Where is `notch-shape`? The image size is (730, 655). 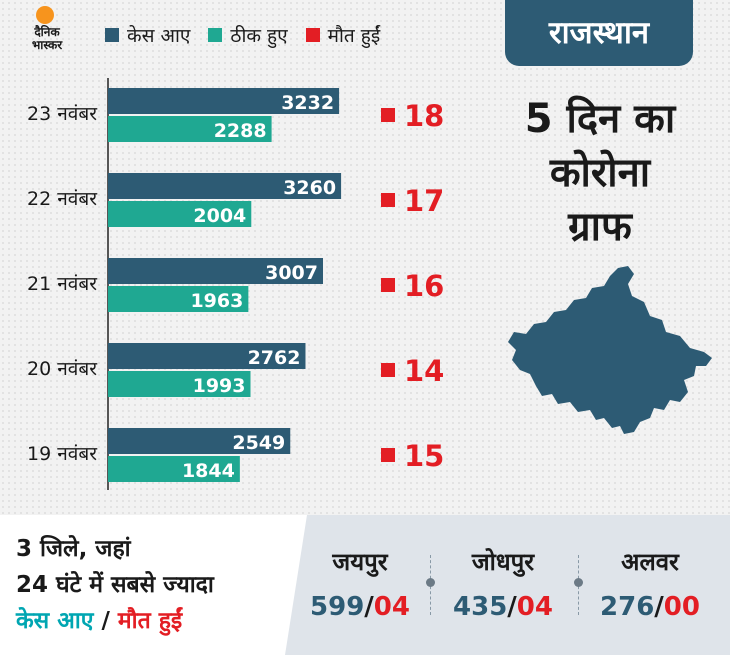 notch-shape is located at coordinates (296, 585).